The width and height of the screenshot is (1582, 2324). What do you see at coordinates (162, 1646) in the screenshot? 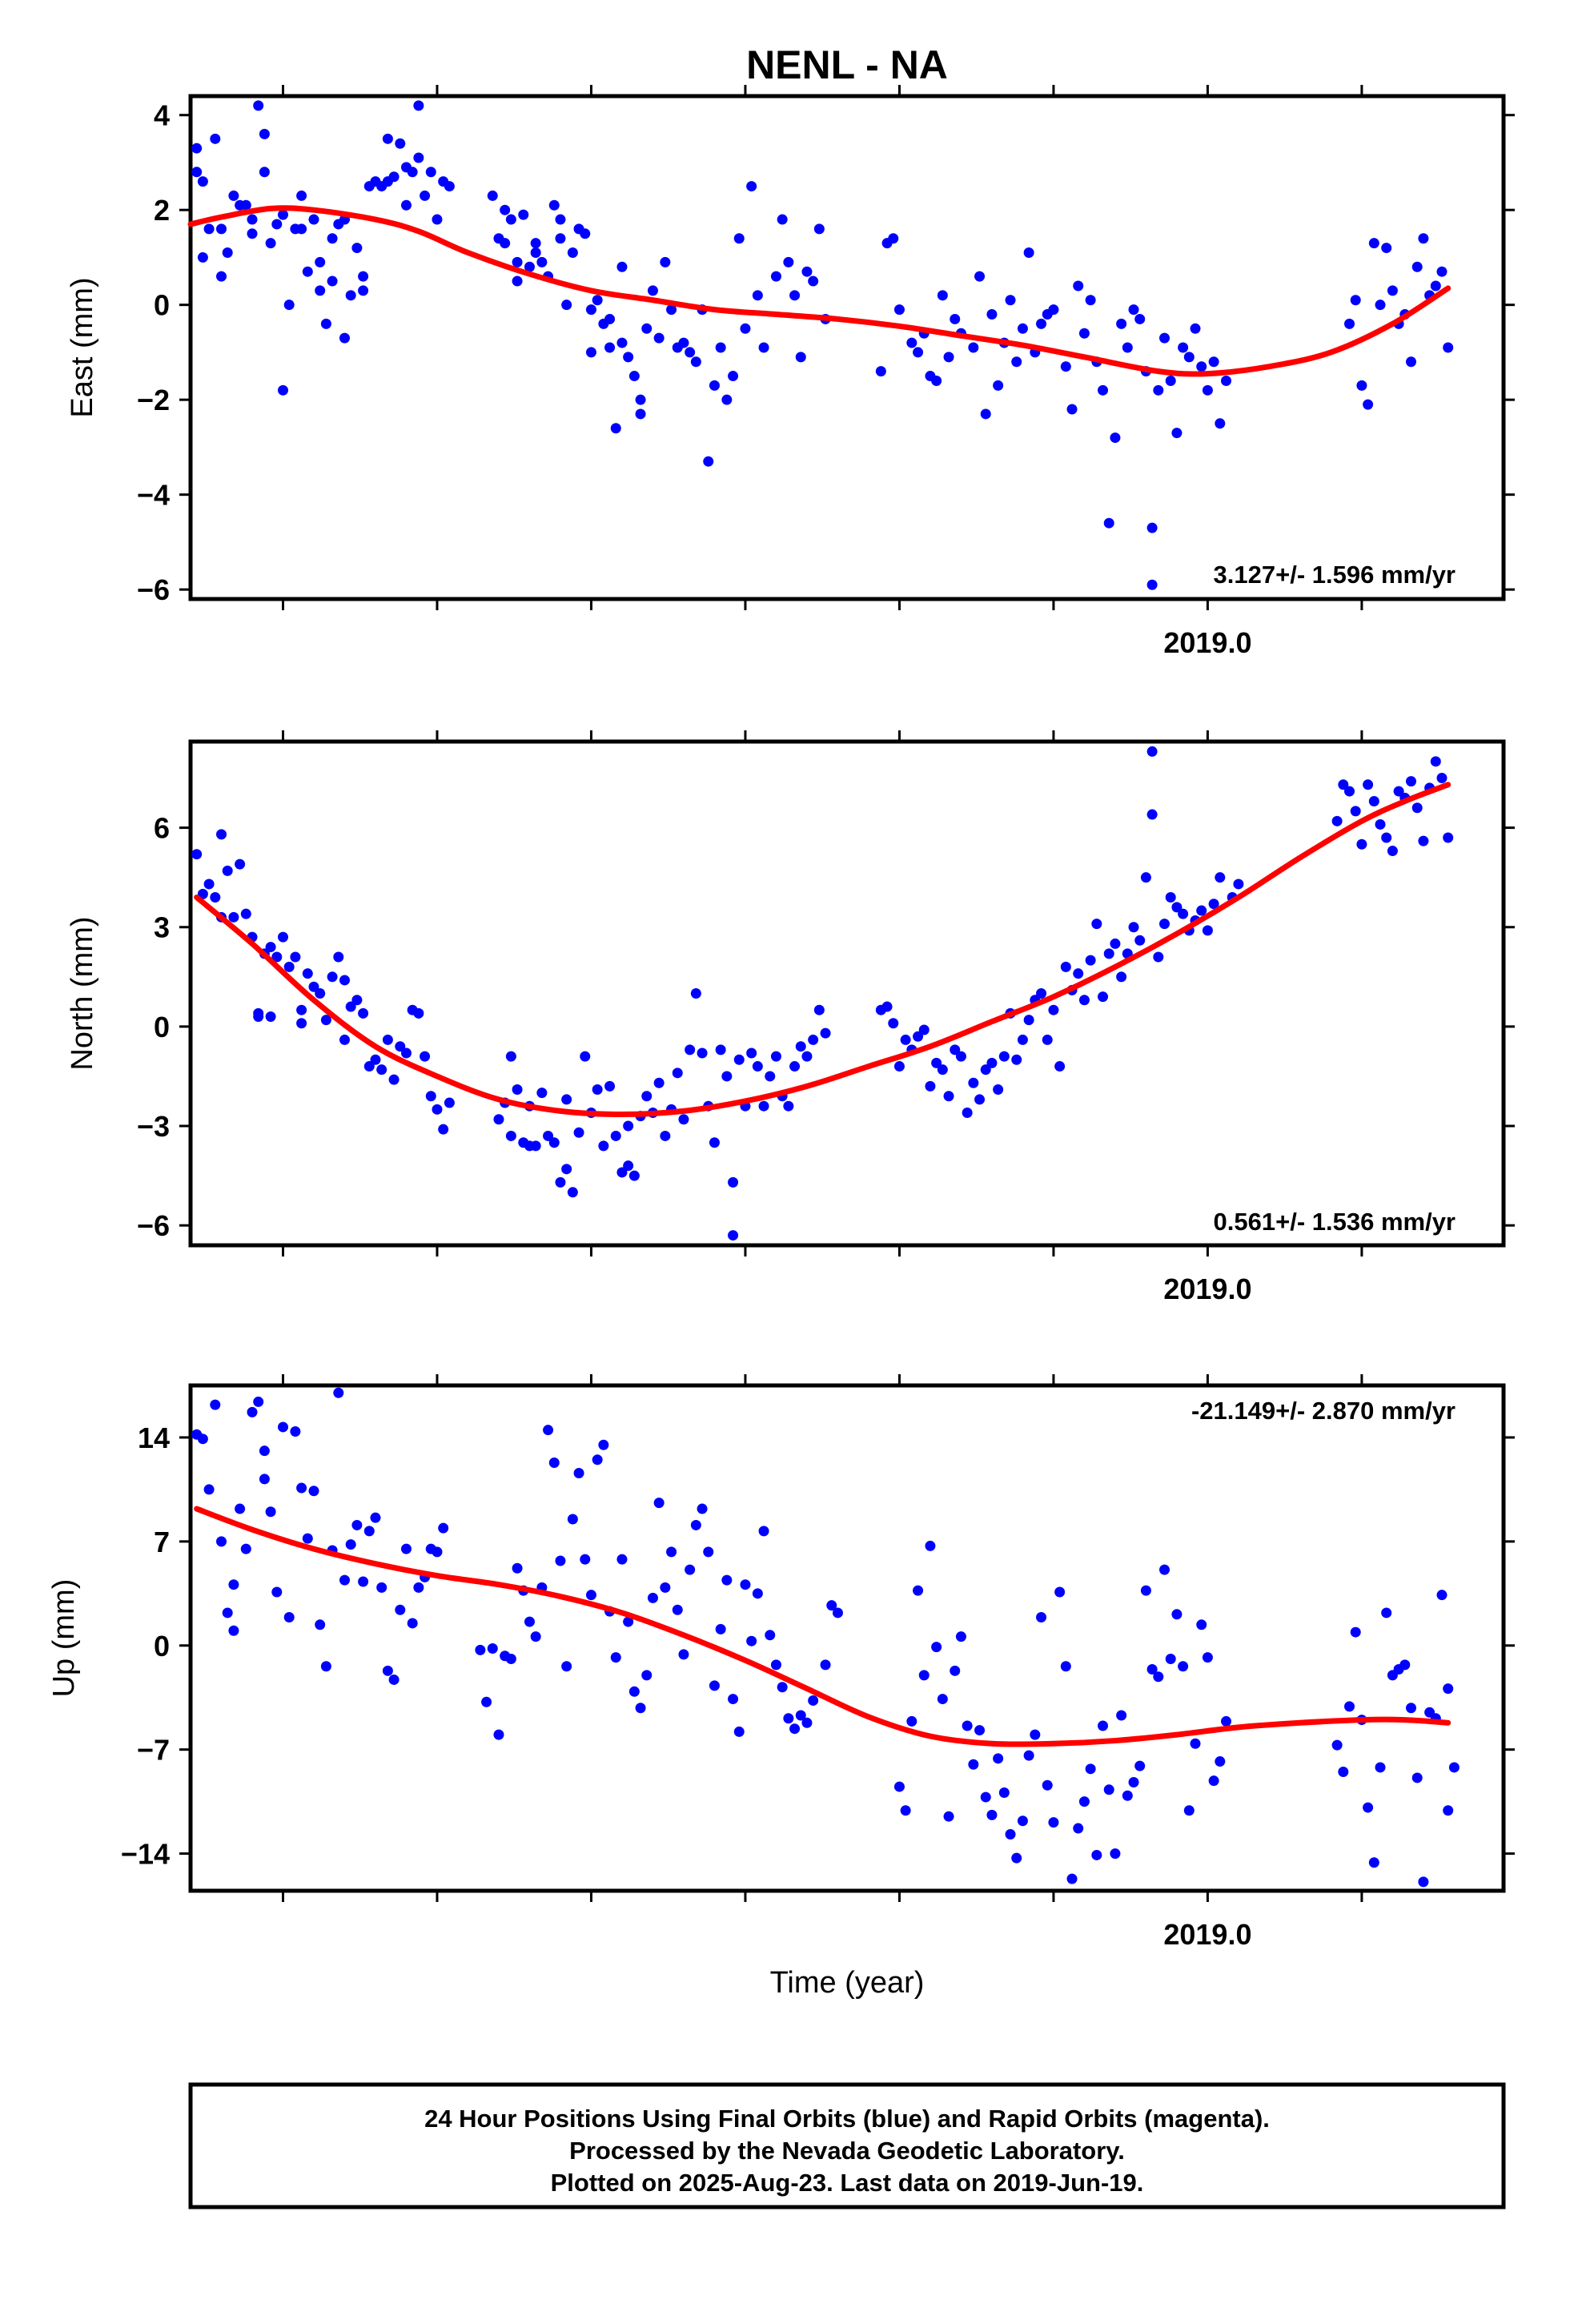
I see `y-tick-label: 0` at bounding box center [162, 1646].